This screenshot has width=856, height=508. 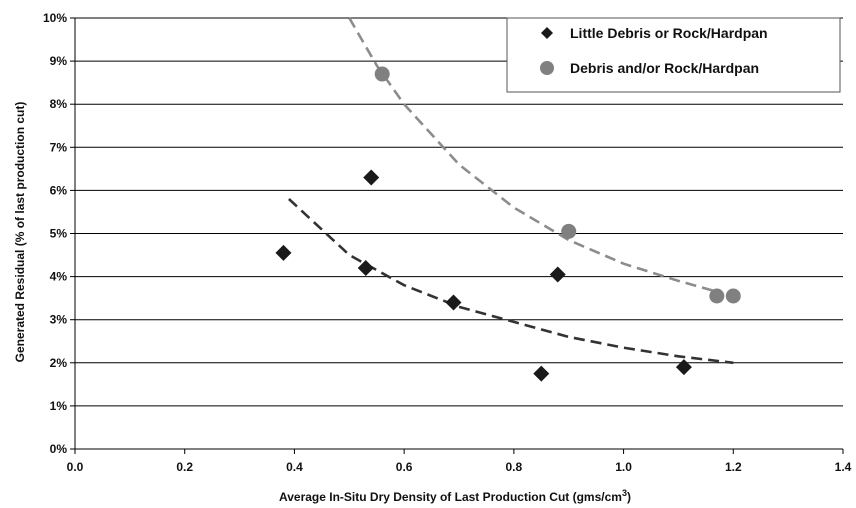 I want to click on y-tick-label: 7%, so click(x=59, y=147).